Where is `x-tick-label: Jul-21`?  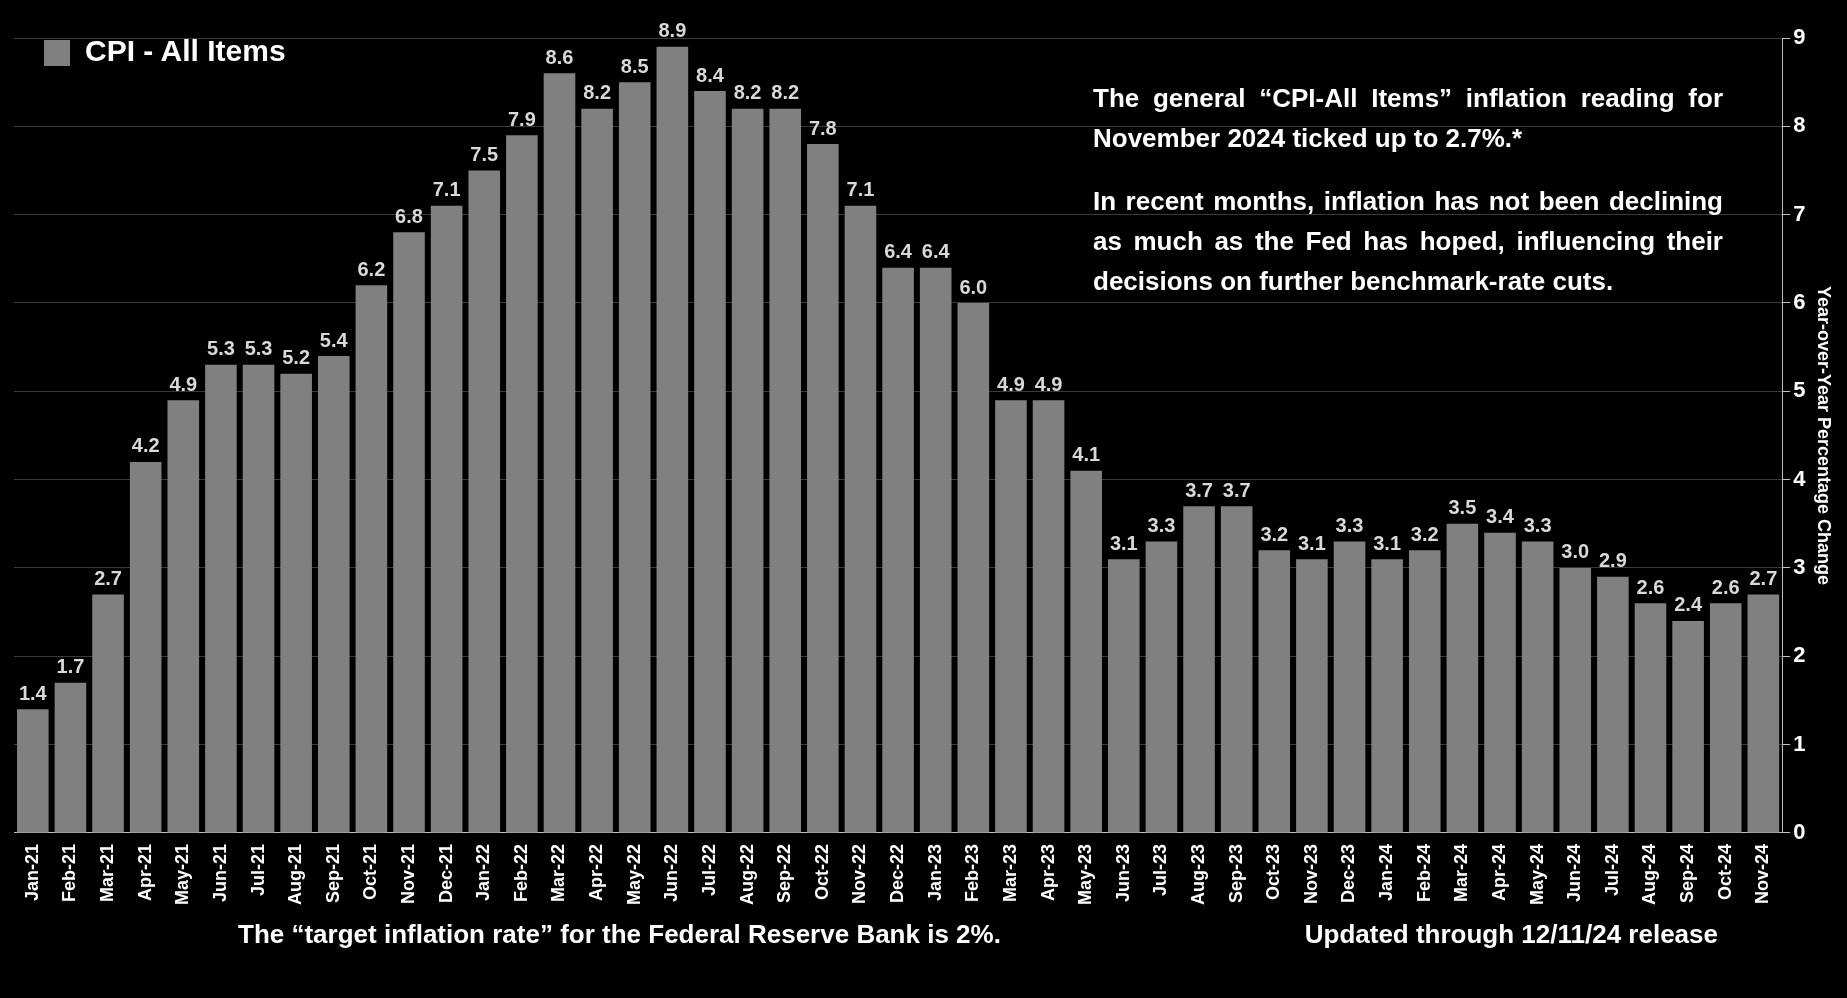
x-tick-label: Jul-21 is located at coordinates (257, 869).